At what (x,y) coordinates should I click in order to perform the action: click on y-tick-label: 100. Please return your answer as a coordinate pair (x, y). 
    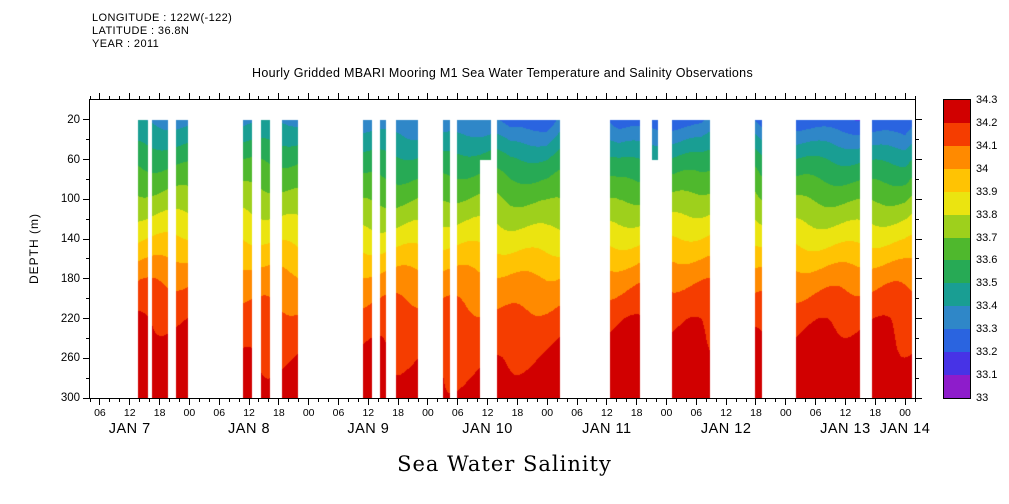
    Looking at the image, I should click on (70, 199).